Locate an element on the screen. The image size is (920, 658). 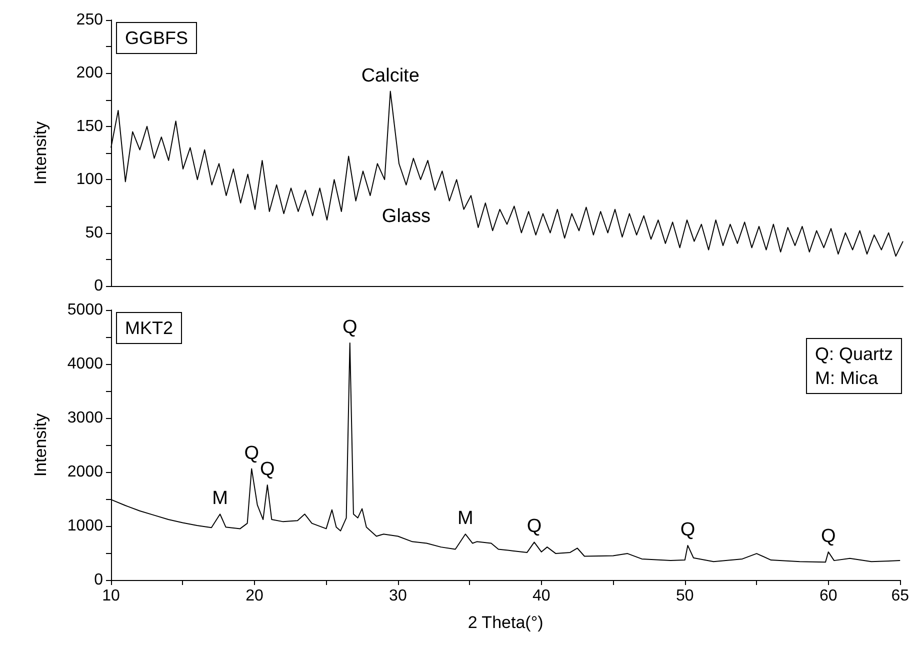
y-tick-label: 5000 is located at coordinates (85, 310).